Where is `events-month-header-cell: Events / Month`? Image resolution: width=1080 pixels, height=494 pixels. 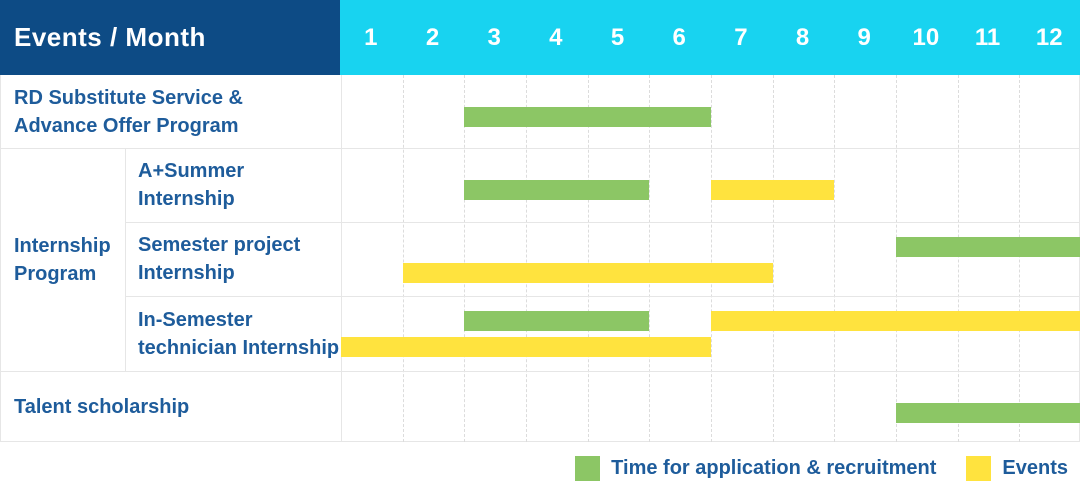 events-month-header-cell: Events / Month is located at coordinates (170, 37).